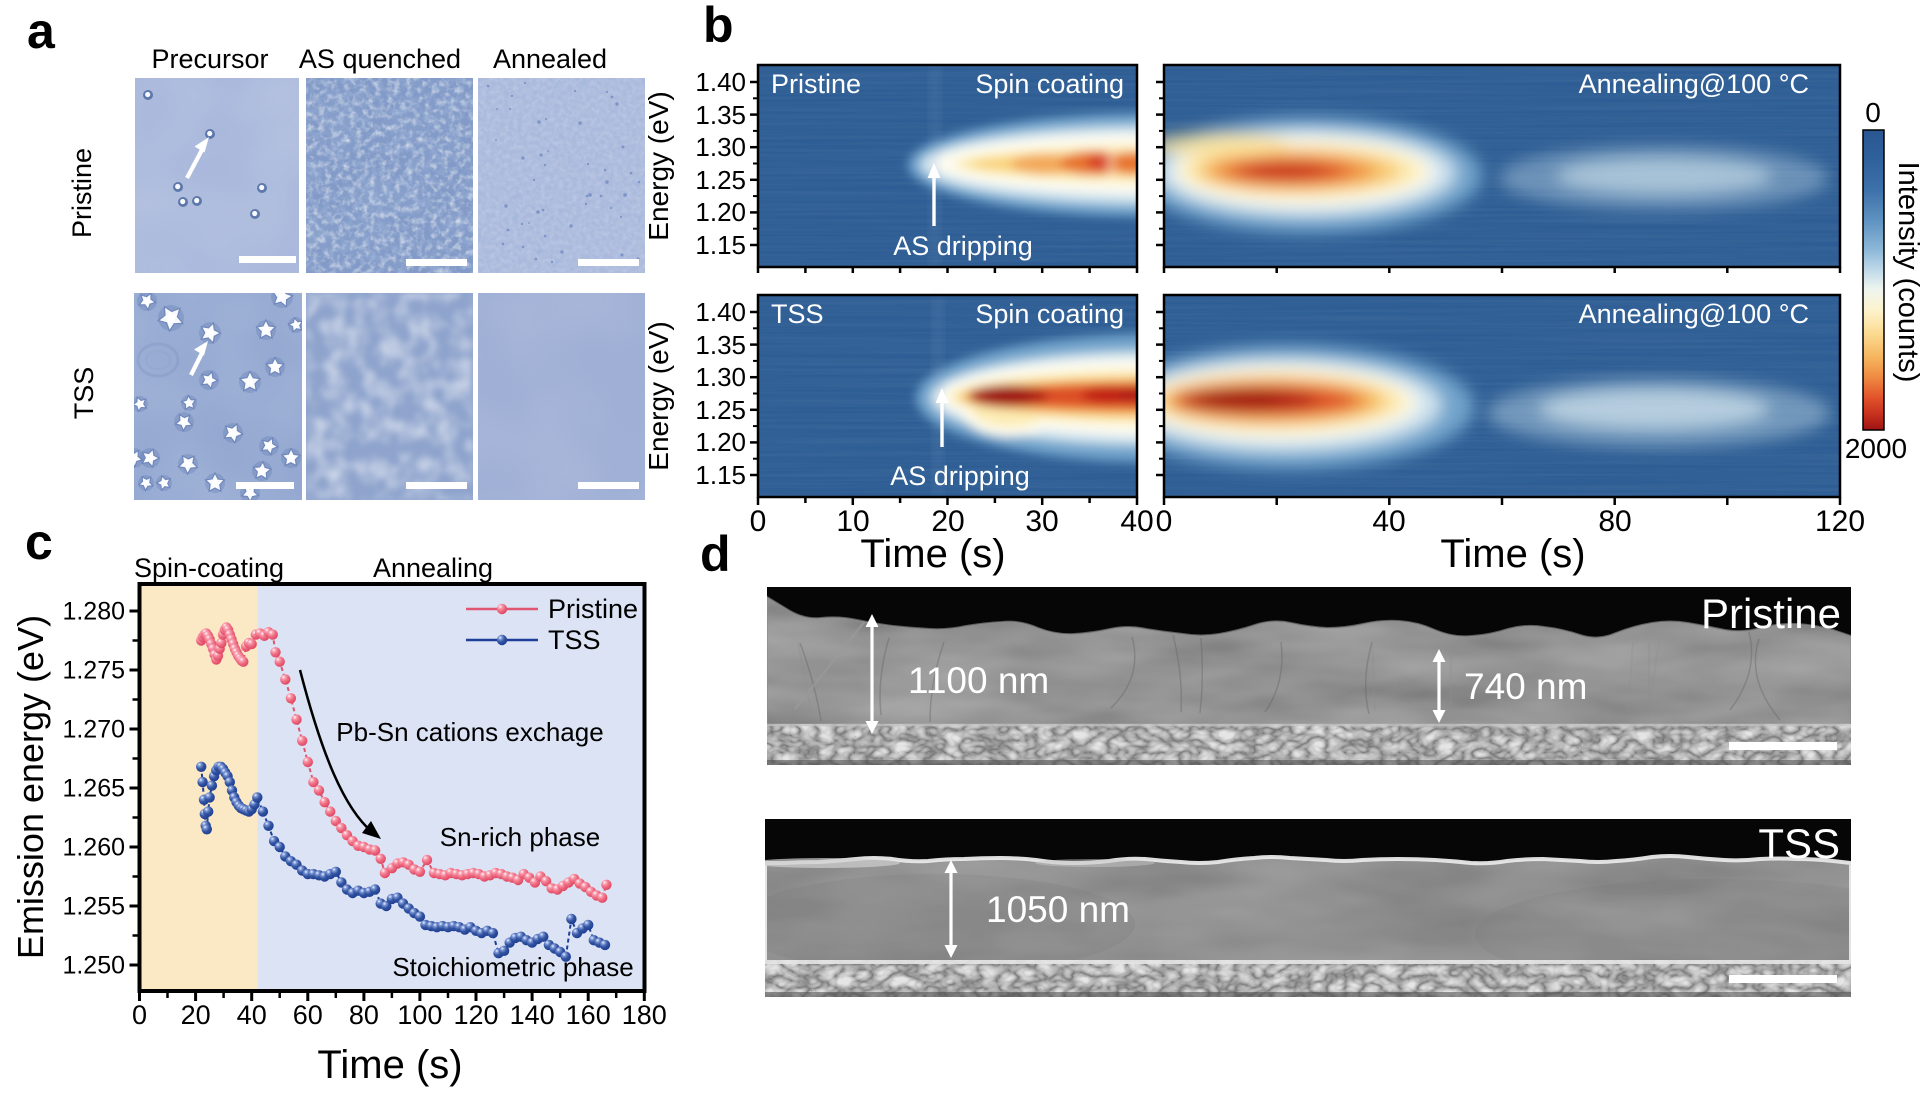  What do you see at coordinates (512, 967) in the screenshot?
I see `svg-text: Stoichiometric phase` at bounding box center [512, 967].